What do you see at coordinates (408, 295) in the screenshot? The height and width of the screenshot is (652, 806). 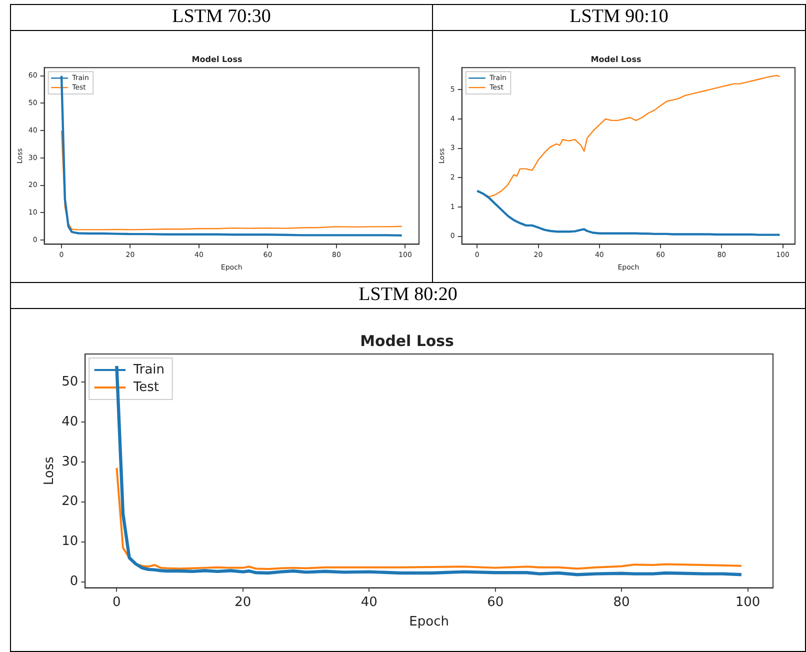 I see `chart-subtitle: LSTM 80:20` at bounding box center [408, 295].